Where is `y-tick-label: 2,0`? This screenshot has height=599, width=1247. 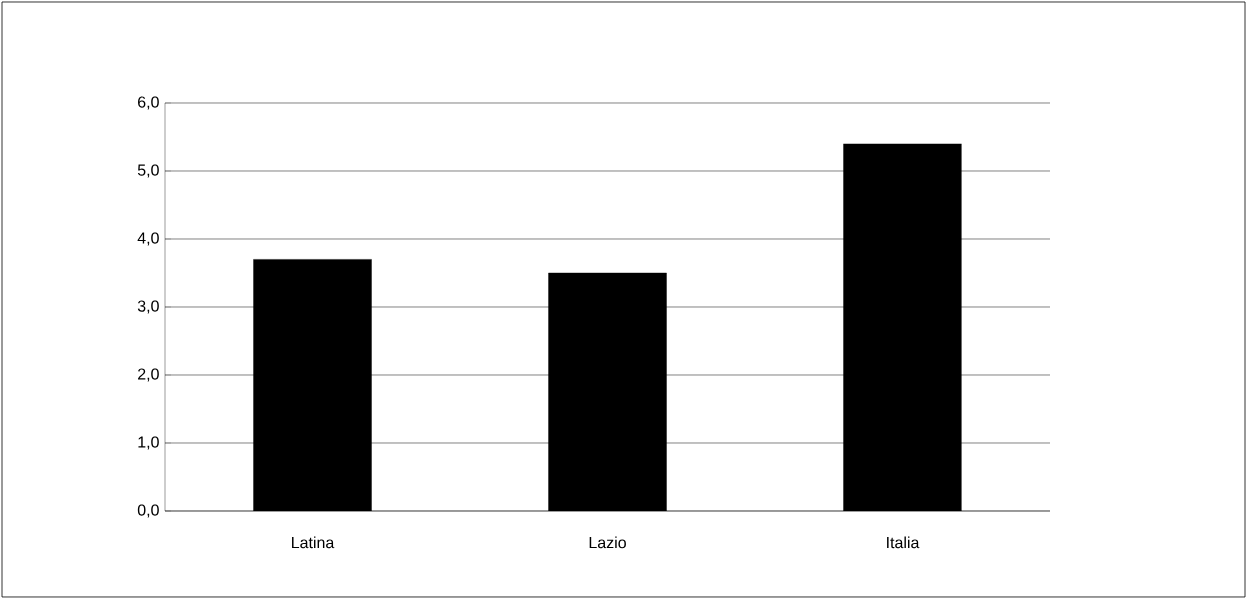
y-tick-label: 2,0 is located at coordinates (148, 375).